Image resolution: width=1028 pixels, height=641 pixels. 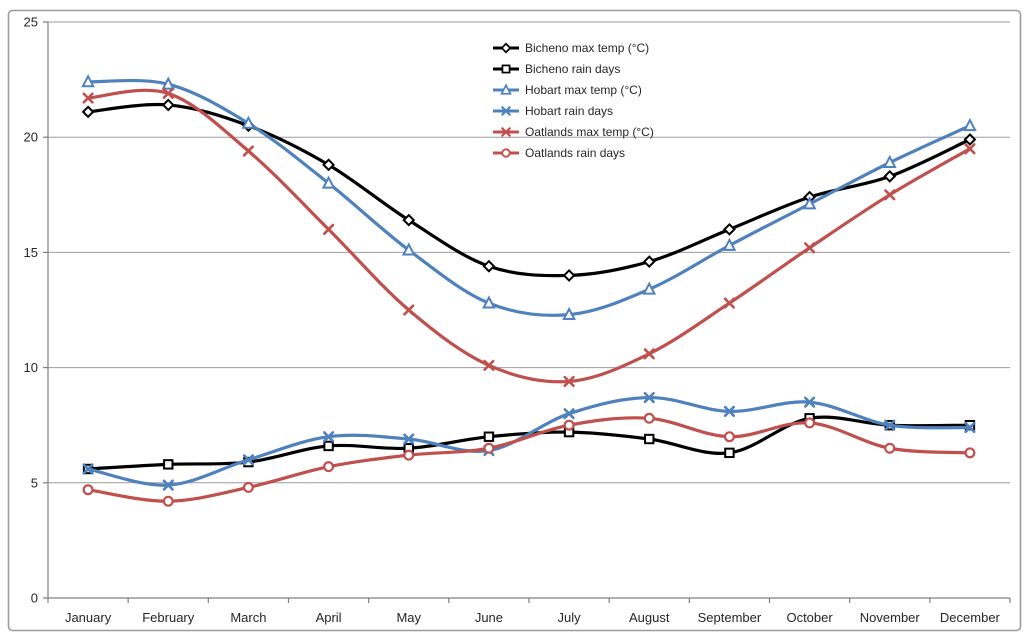 What do you see at coordinates (506, 88) in the screenshot?
I see `triangle-marker-icon` at bounding box center [506, 88].